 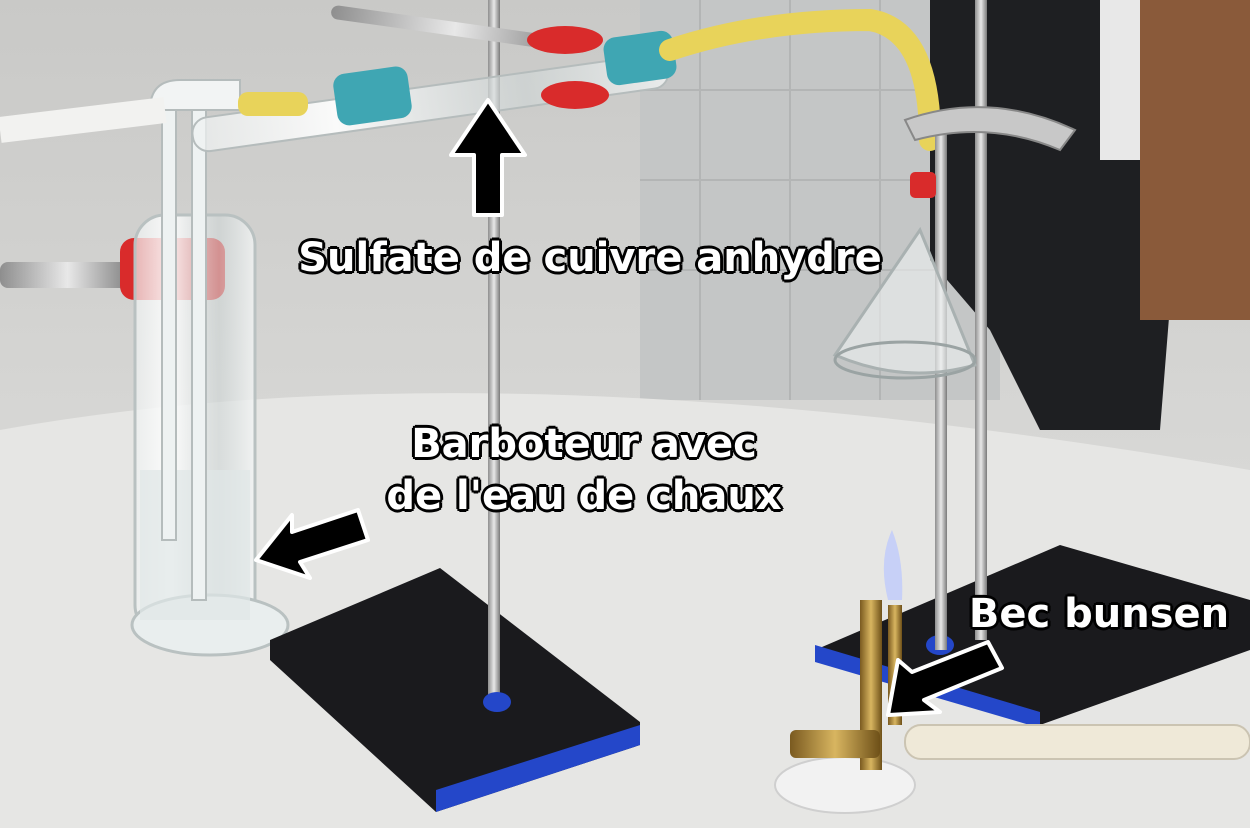 I want to click on bunsen-burner, so click(x=1012, y=707).